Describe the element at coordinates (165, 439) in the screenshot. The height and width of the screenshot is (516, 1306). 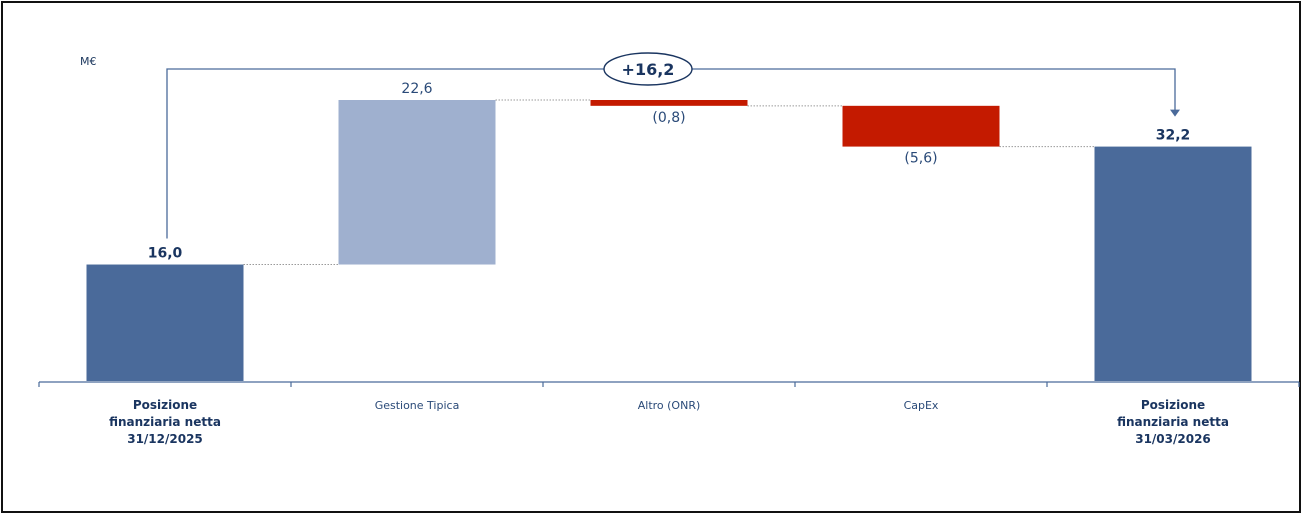
I see `category-label: 31/12/2025` at that location.